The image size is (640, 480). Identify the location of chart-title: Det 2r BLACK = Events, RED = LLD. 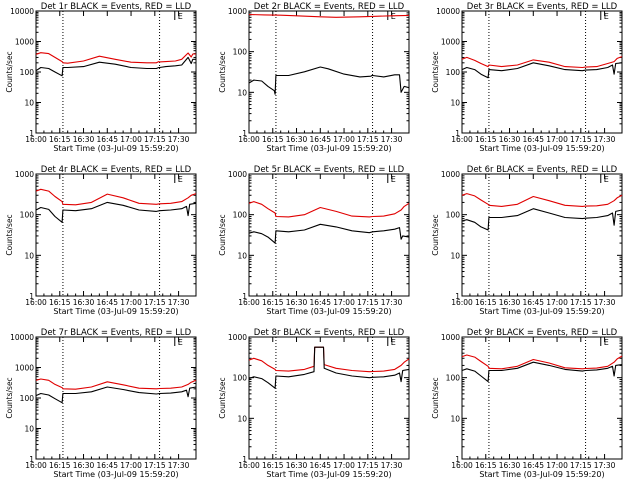
(329, 7).